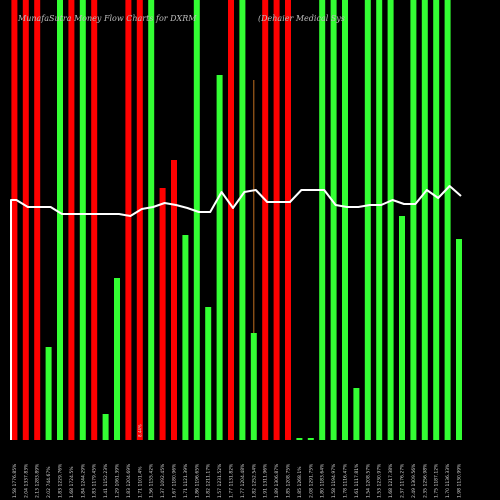  I want to click on x-tick-label-27: 1.80 1183.64%, so click(323, 480).